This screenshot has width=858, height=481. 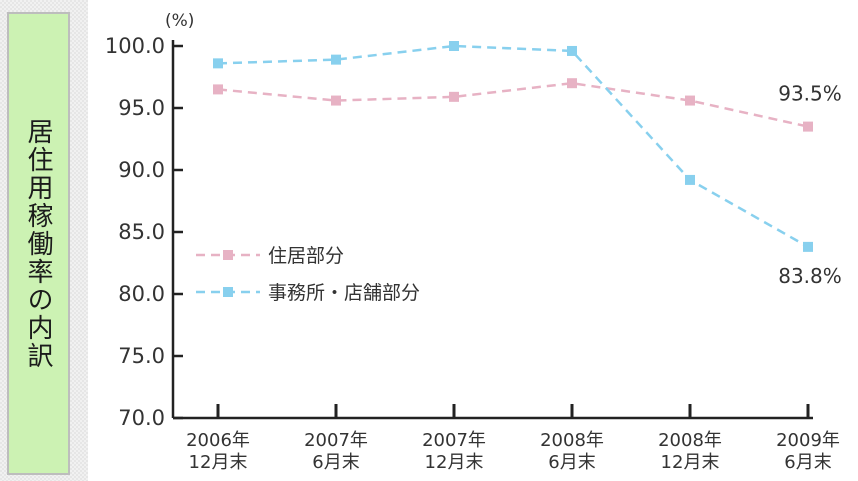 What do you see at coordinates (572, 440) in the screenshot?
I see `x-tick-label-3-line1: 2008年` at bounding box center [572, 440].